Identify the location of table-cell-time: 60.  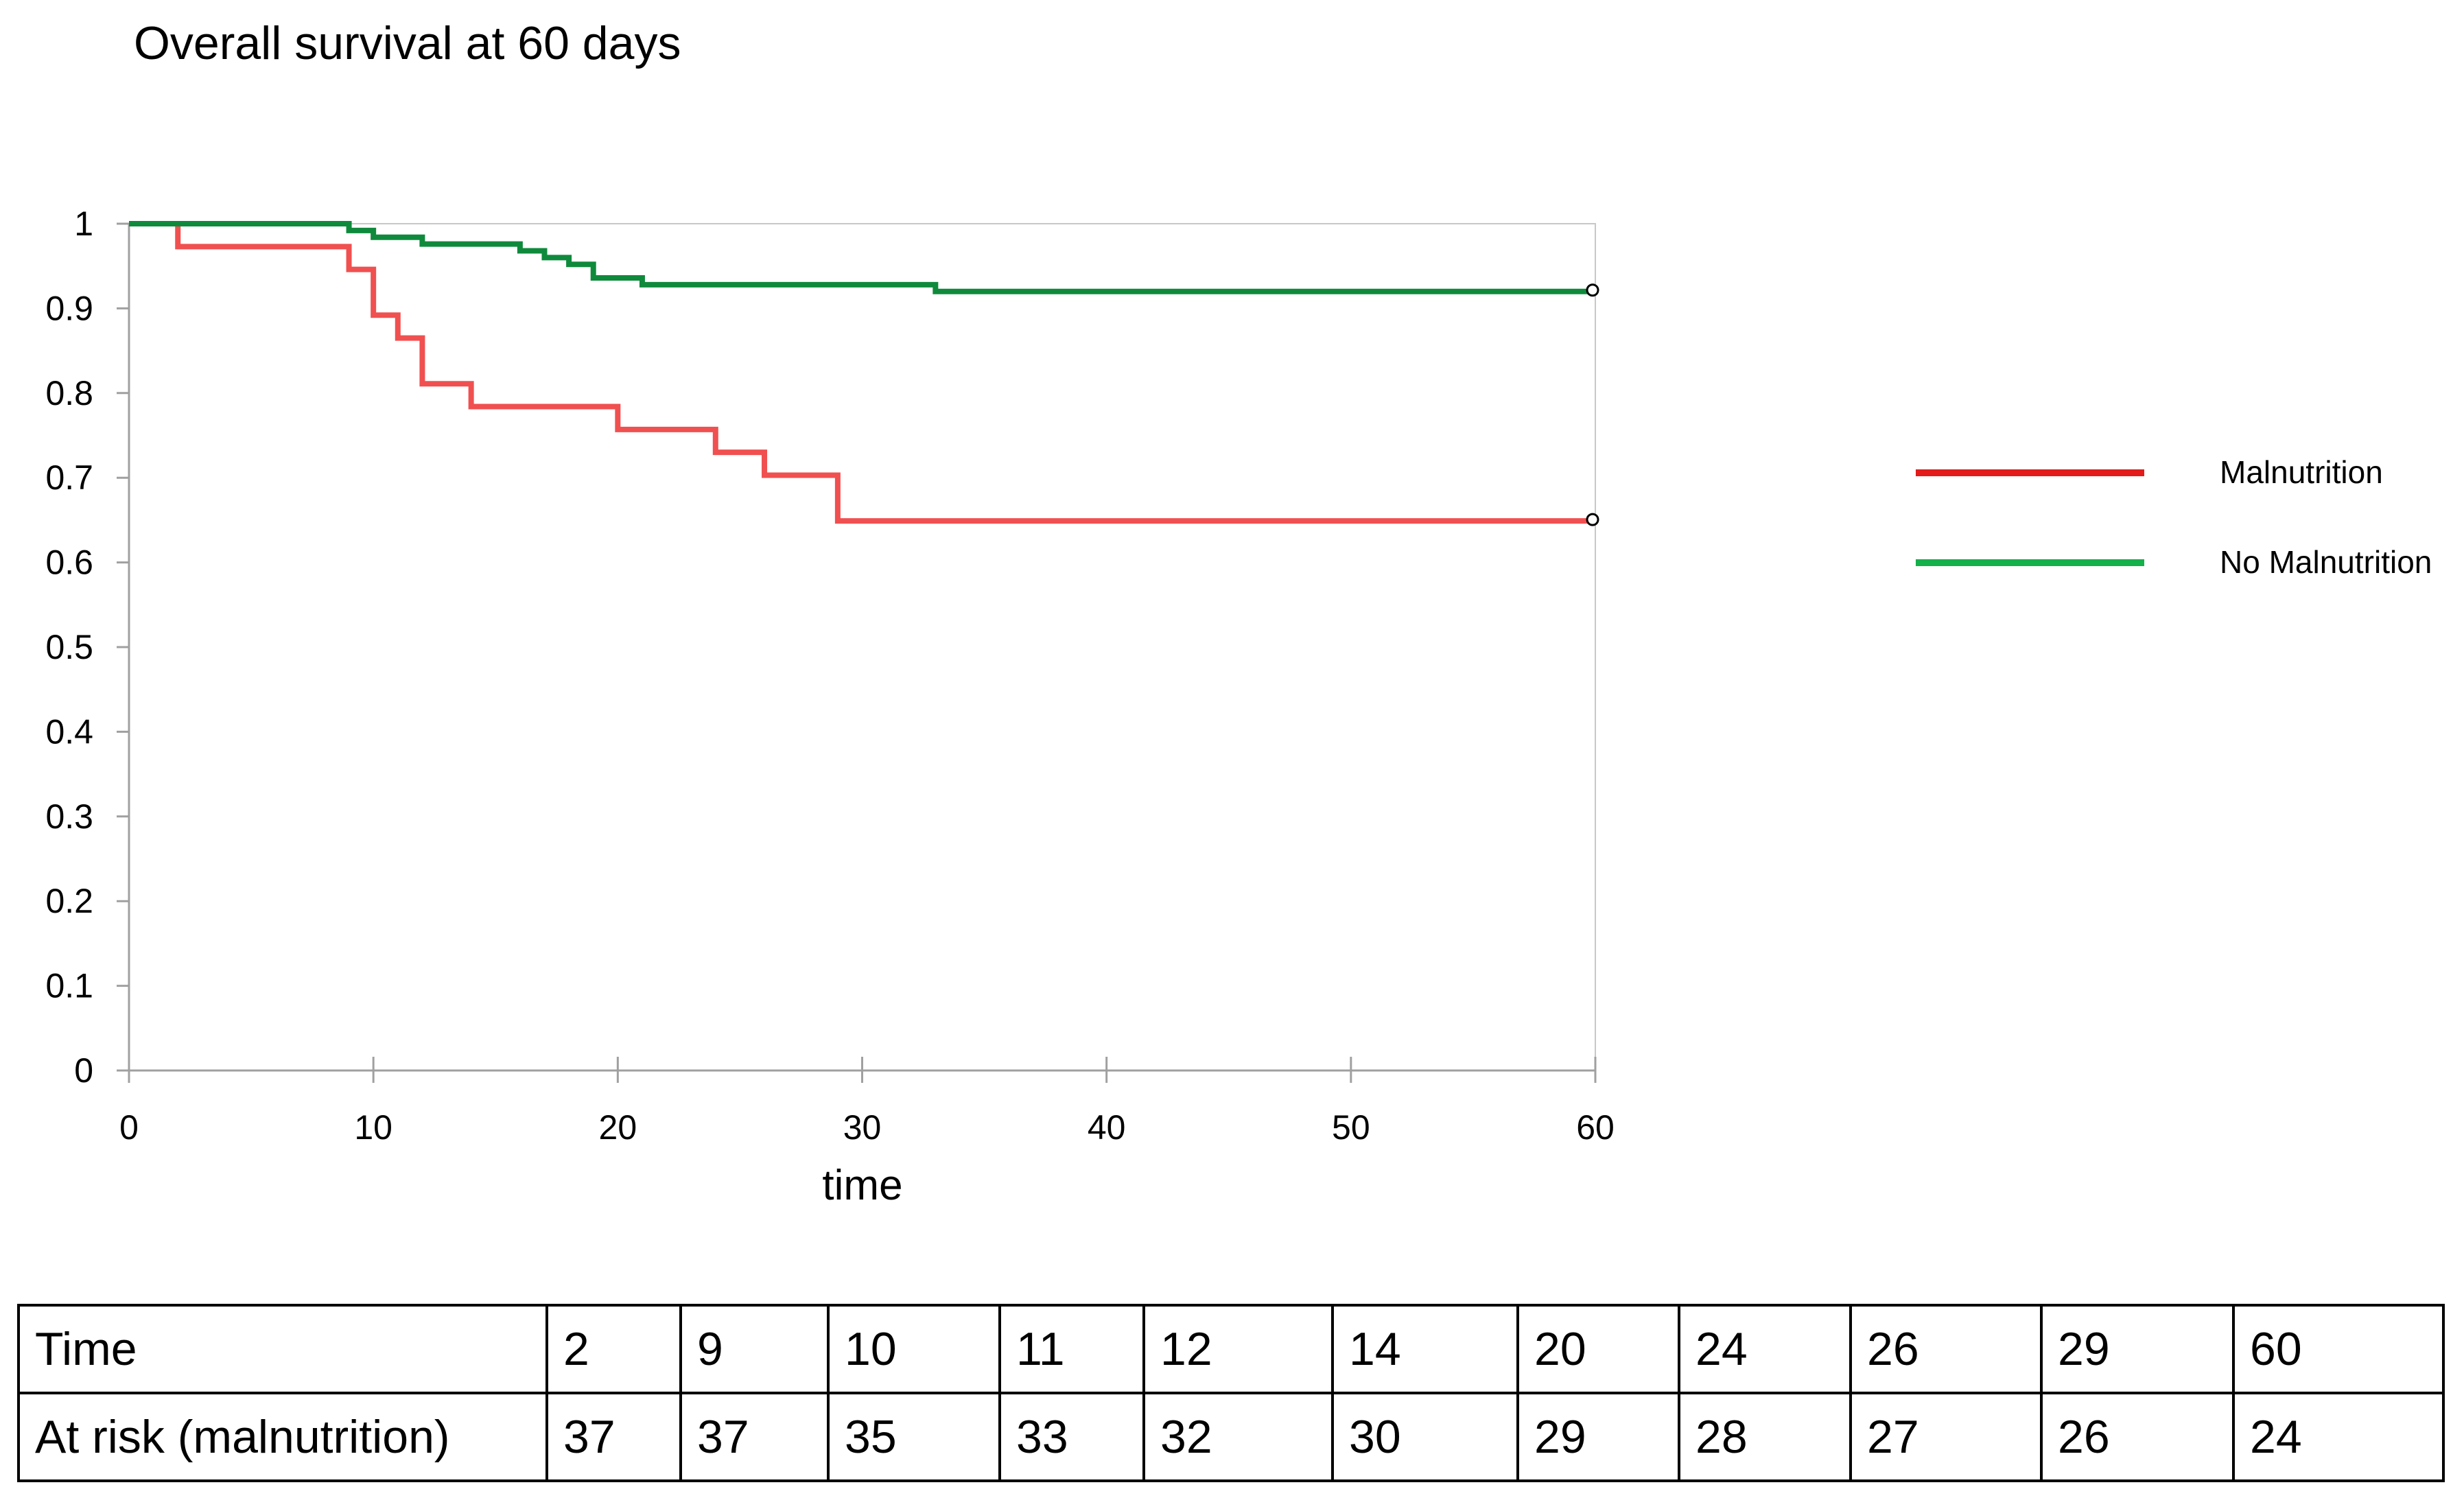
(2338, 1349).